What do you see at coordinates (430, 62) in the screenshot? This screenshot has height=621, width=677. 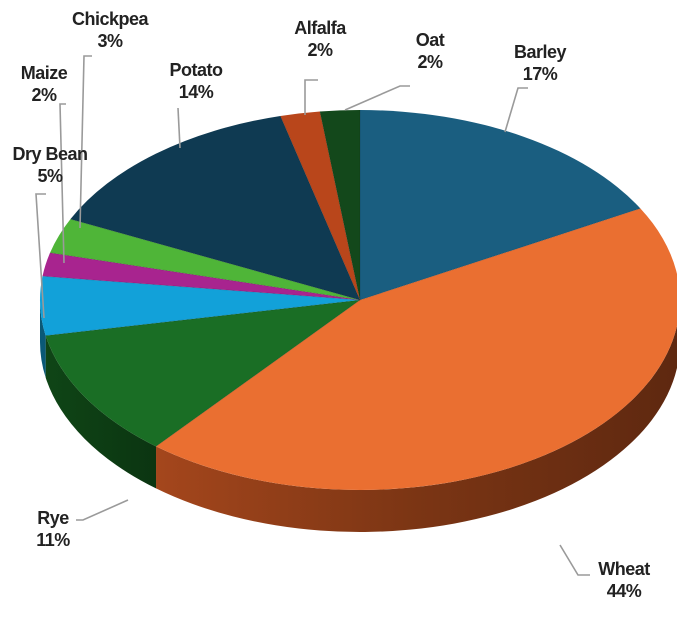 I see `slice-percent-oat: 2%` at bounding box center [430, 62].